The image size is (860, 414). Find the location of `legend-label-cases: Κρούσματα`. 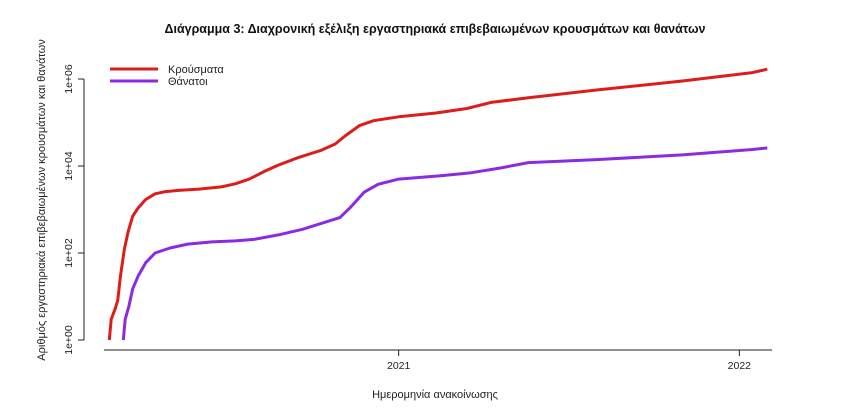

legend-label-cases: Κρούσματα is located at coordinates (196, 70).